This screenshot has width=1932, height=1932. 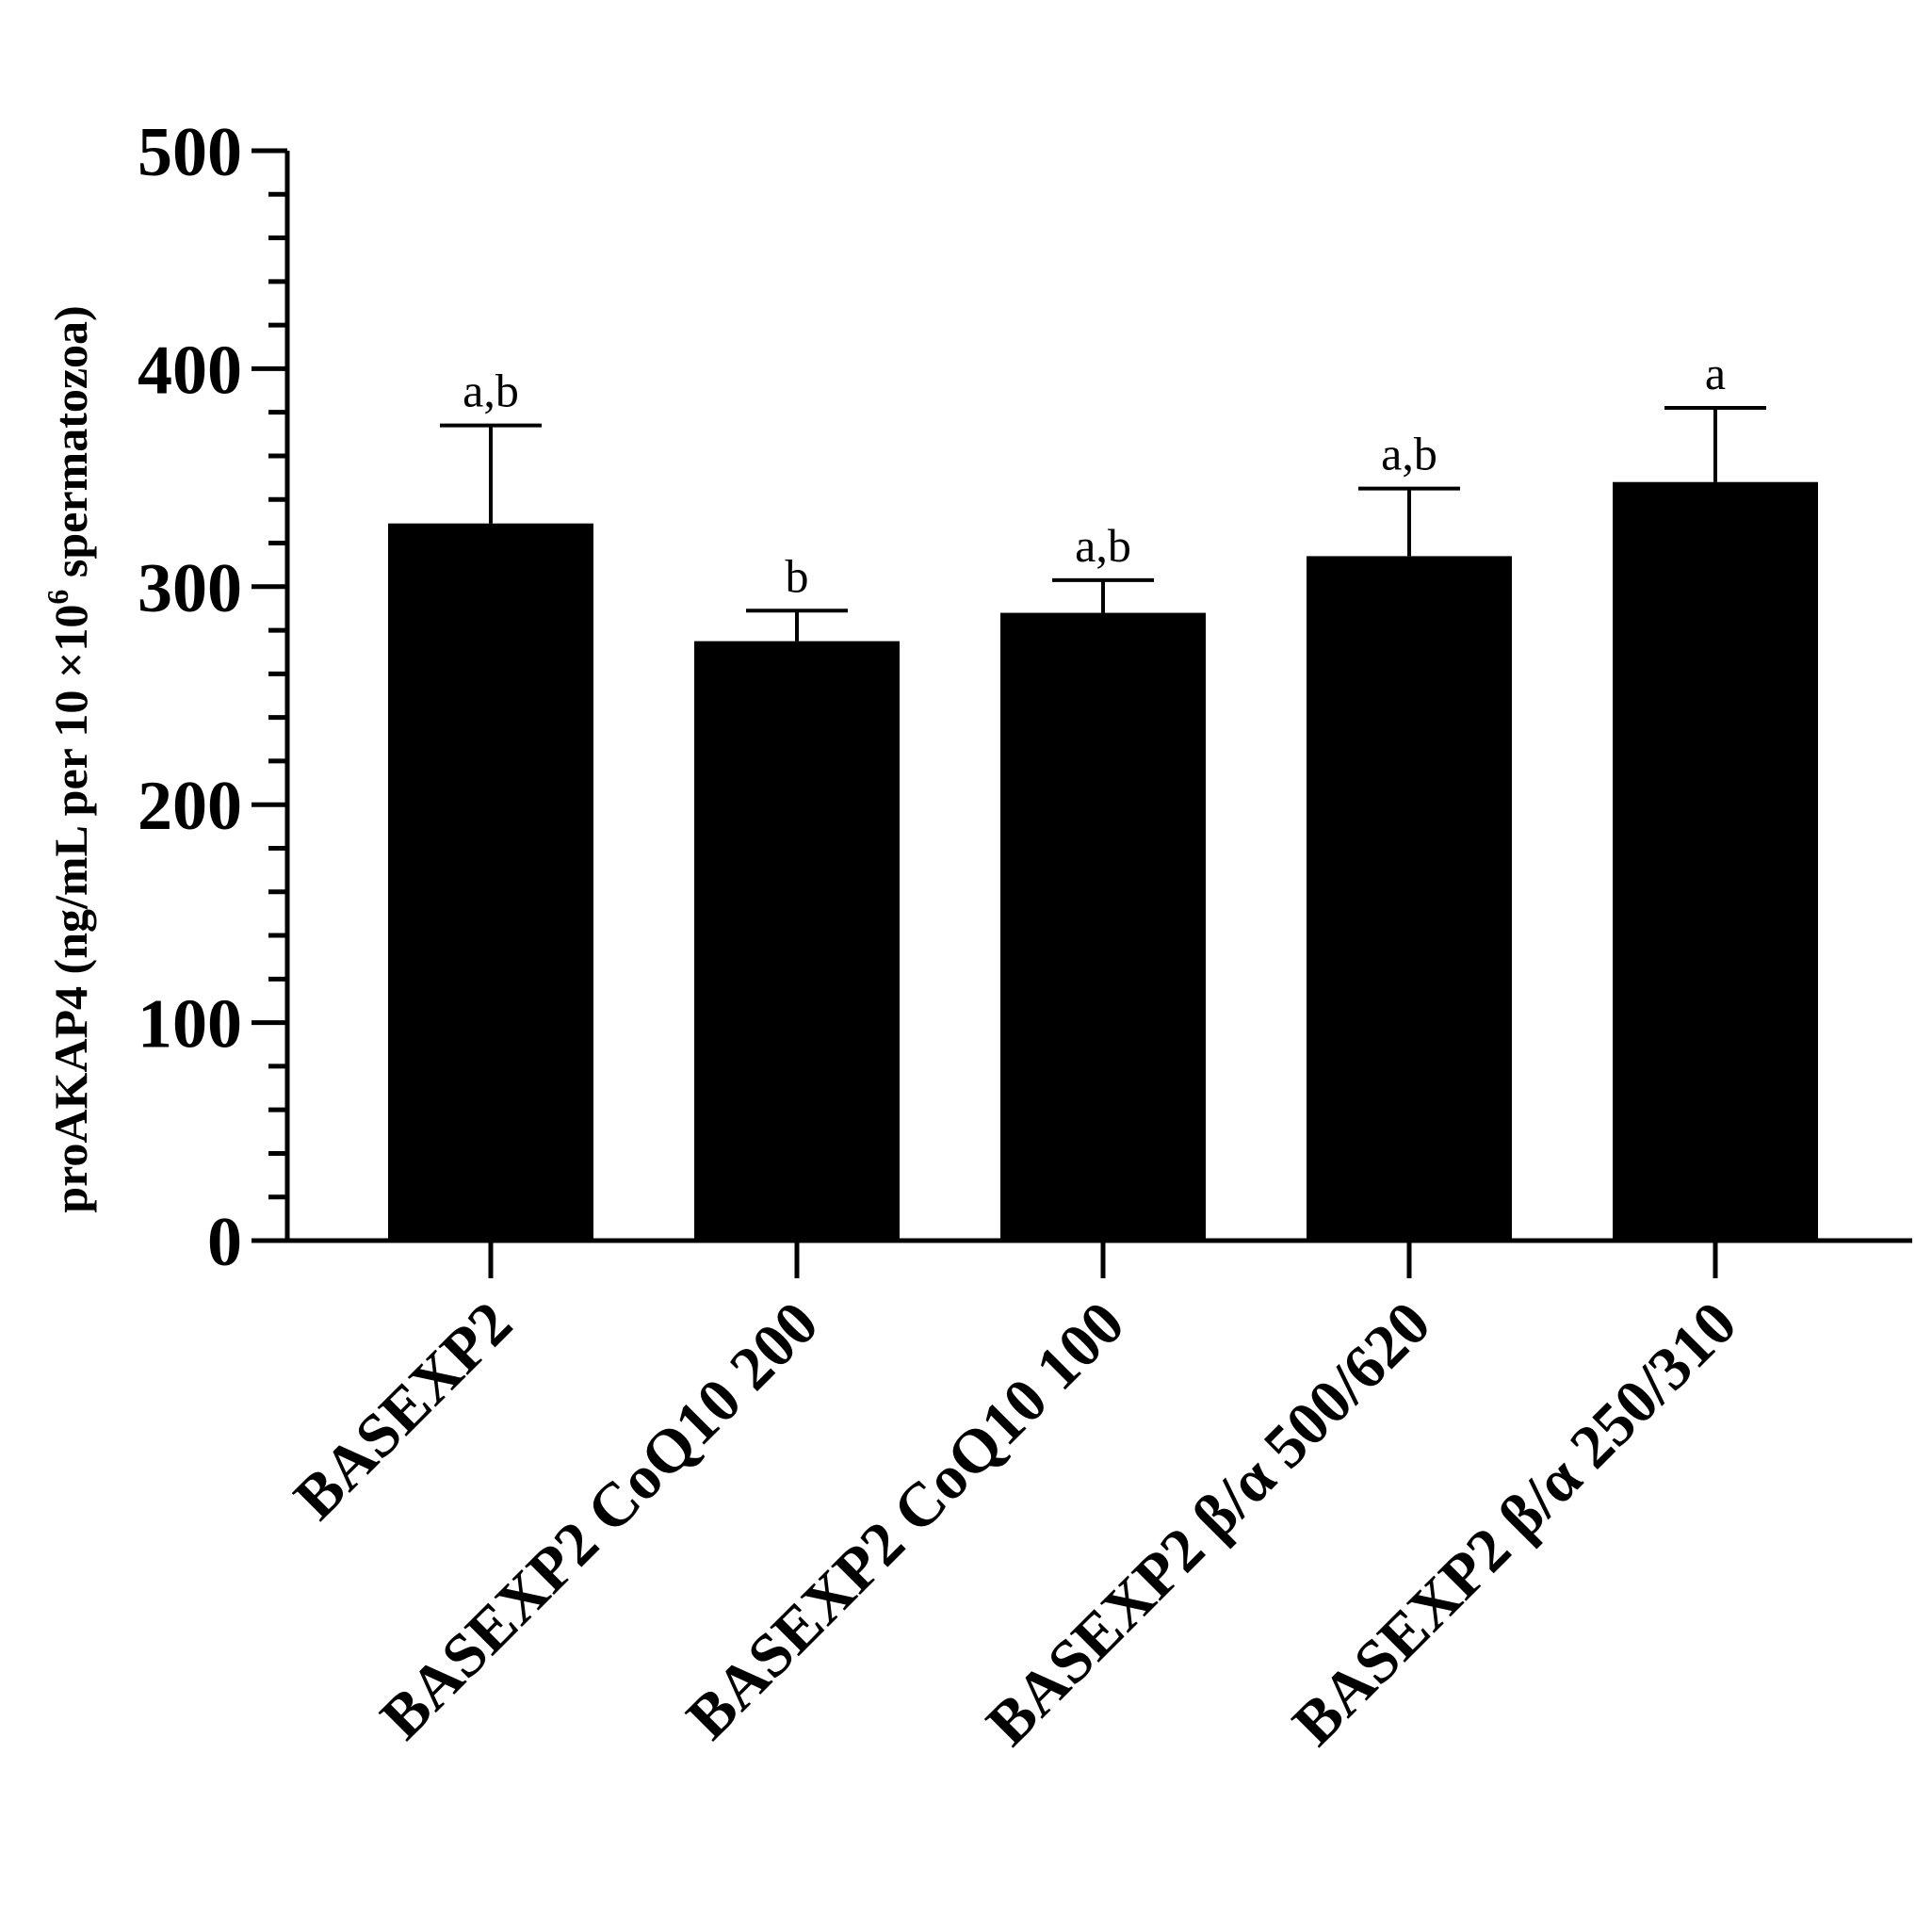 What do you see at coordinates (190, 1024) in the screenshot?
I see `y-tick-label: 100` at bounding box center [190, 1024].